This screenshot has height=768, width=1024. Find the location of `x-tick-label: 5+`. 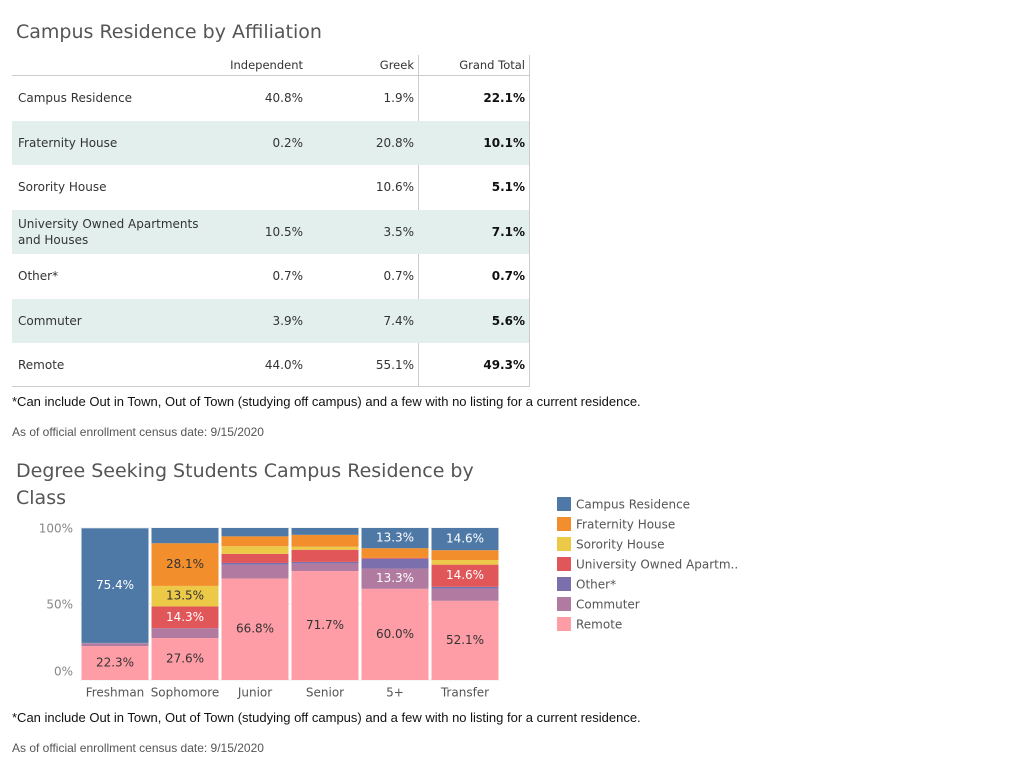

x-tick-label: 5+ is located at coordinates (395, 693).